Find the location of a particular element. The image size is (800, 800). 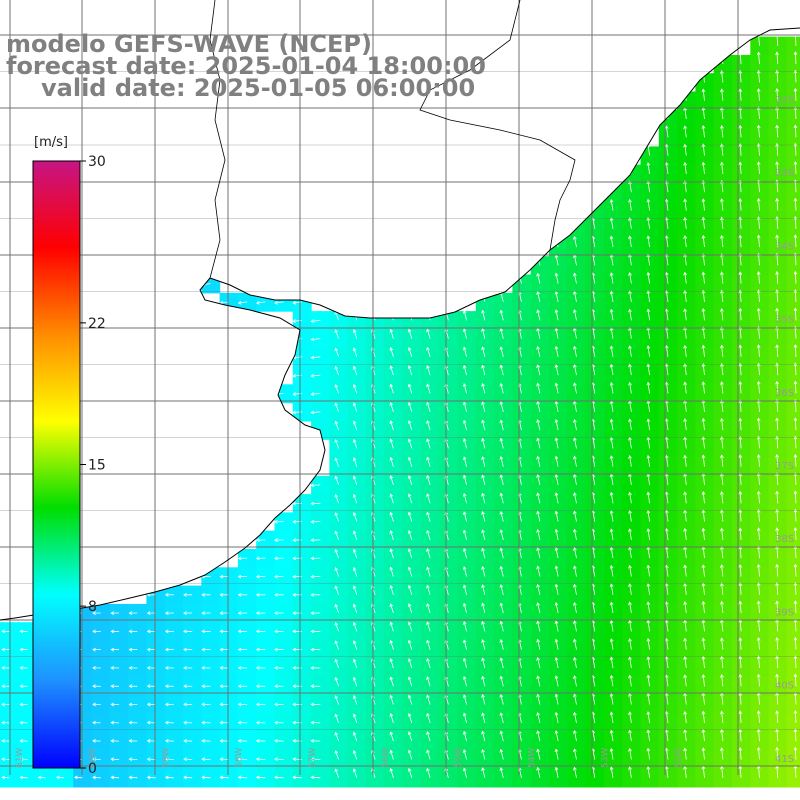

lat-label: 38S is located at coordinates (784, 539).